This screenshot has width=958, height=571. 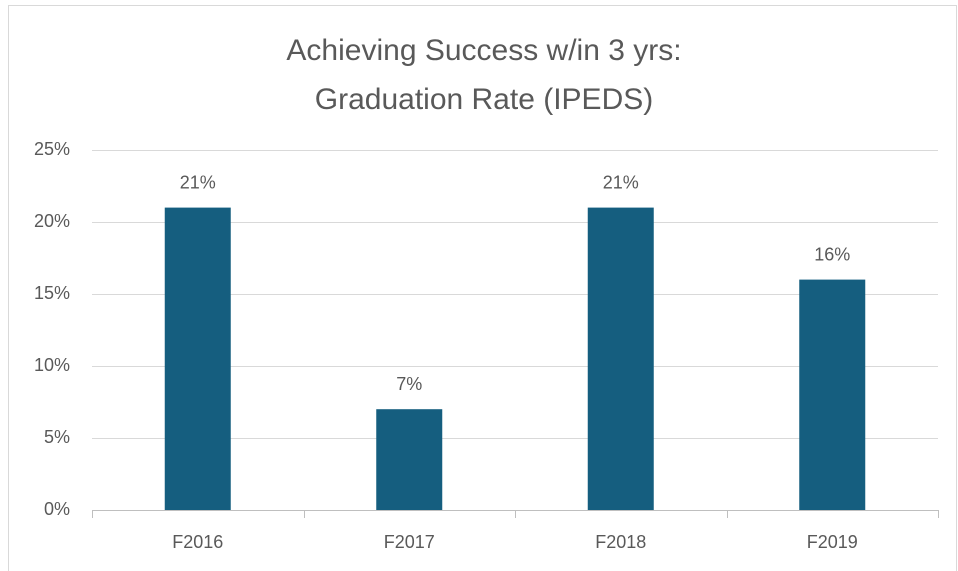 What do you see at coordinates (197, 542) in the screenshot?
I see `x-tick-label: F2016` at bounding box center [197, 542].